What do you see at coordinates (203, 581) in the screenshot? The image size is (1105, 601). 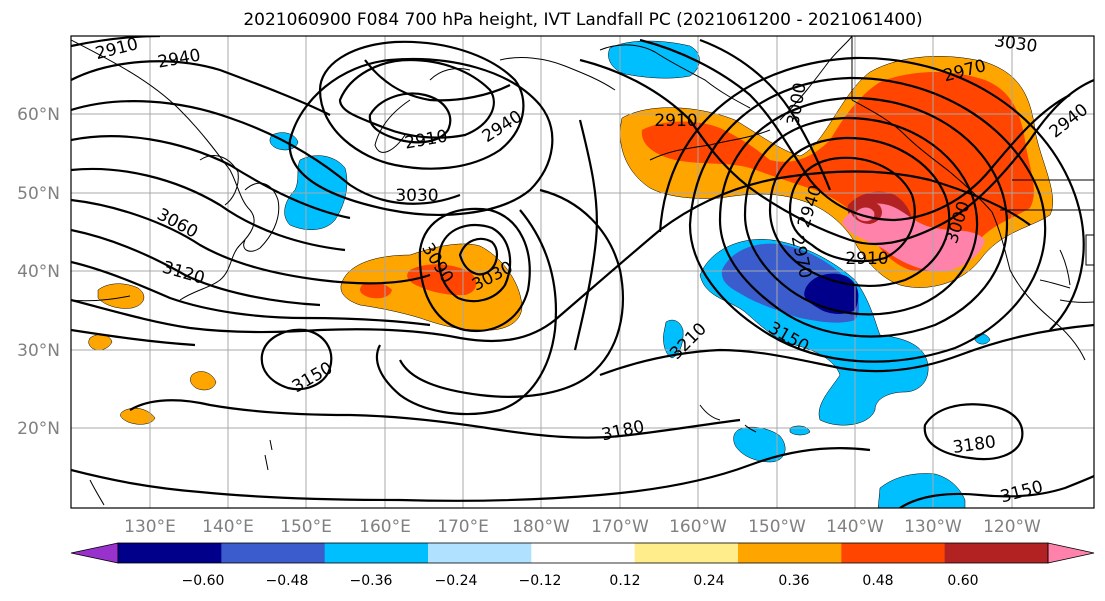 I see `colorbar-tick-label: −0.60` at bounding box center [203, 581].